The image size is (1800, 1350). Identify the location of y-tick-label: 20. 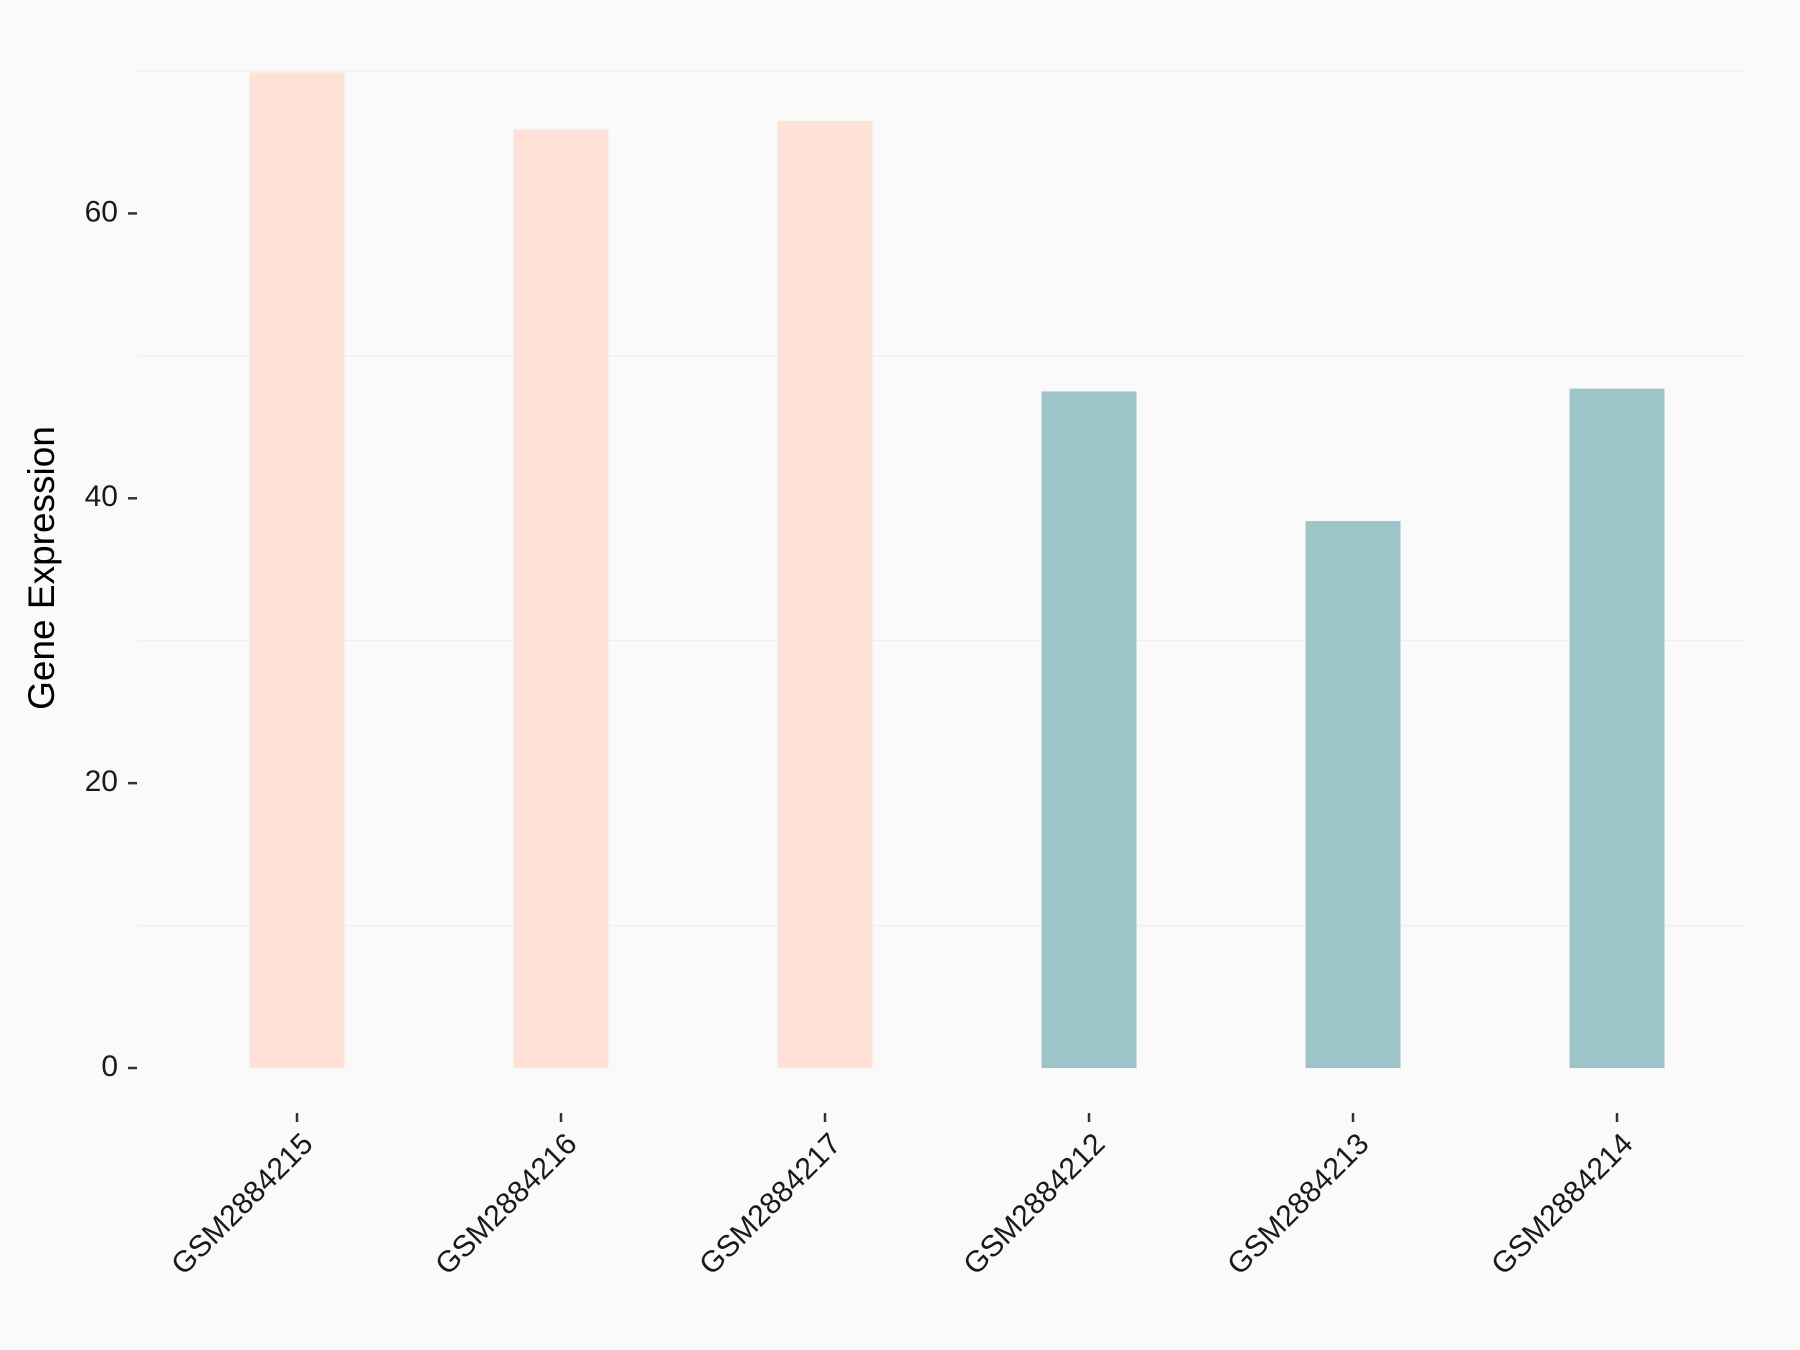
(101, 781).